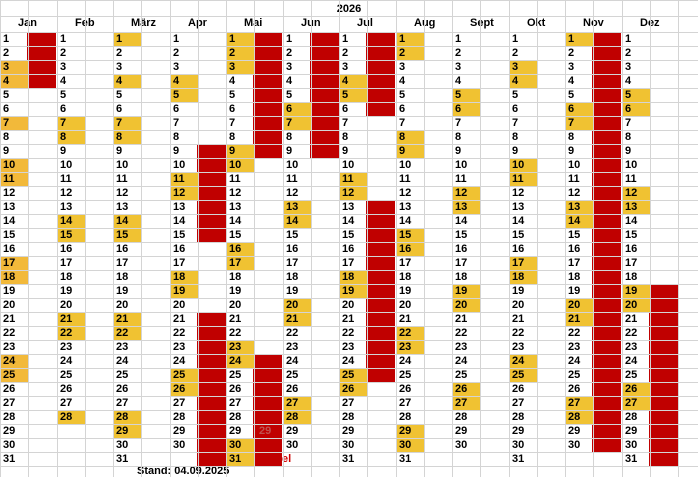  I want to click on day-cell: 18, so click(122, 277).